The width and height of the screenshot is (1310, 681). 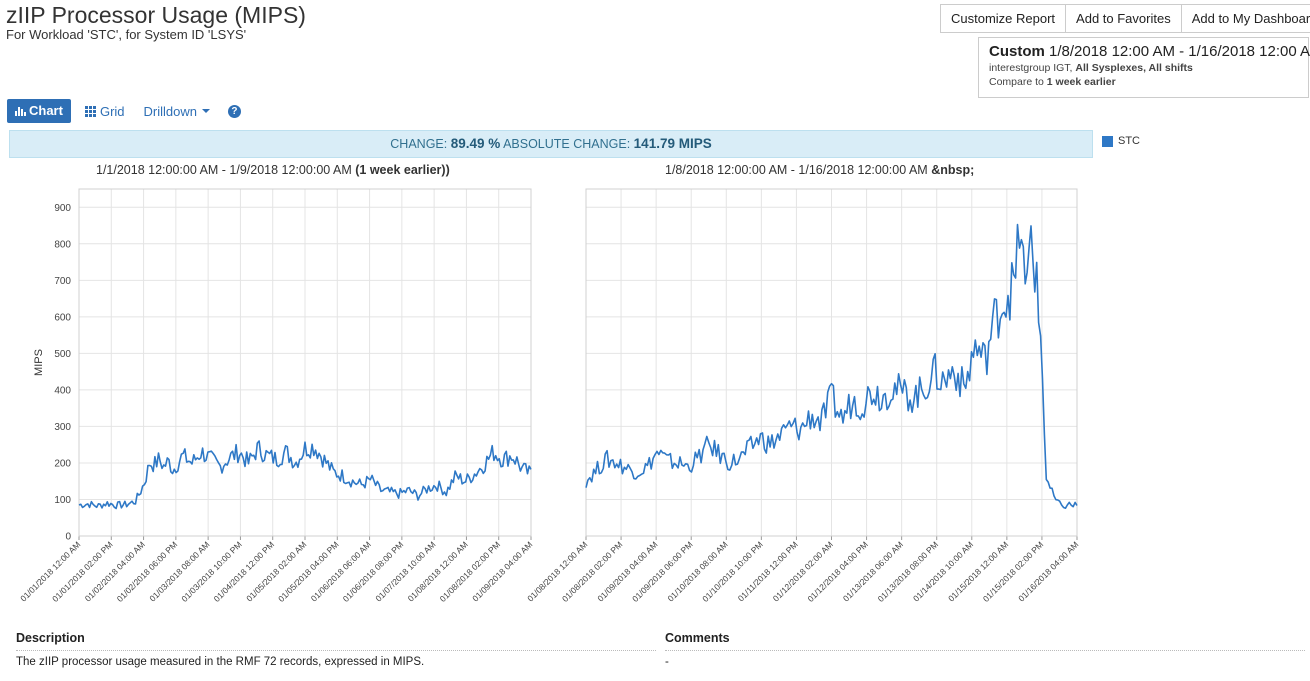 I want to click on y-tick-label: 200, so click(x=62, y=463).